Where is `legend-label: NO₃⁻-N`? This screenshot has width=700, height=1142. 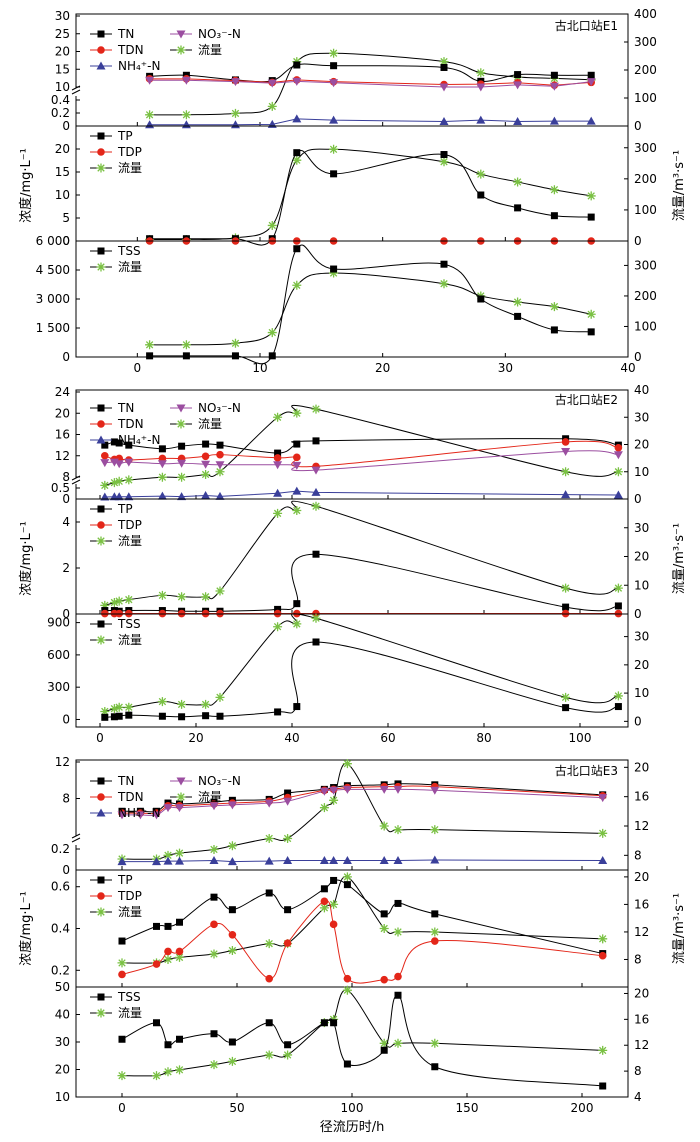
legend-label: NO₃⁻-N is located at coordinates (219, 408).